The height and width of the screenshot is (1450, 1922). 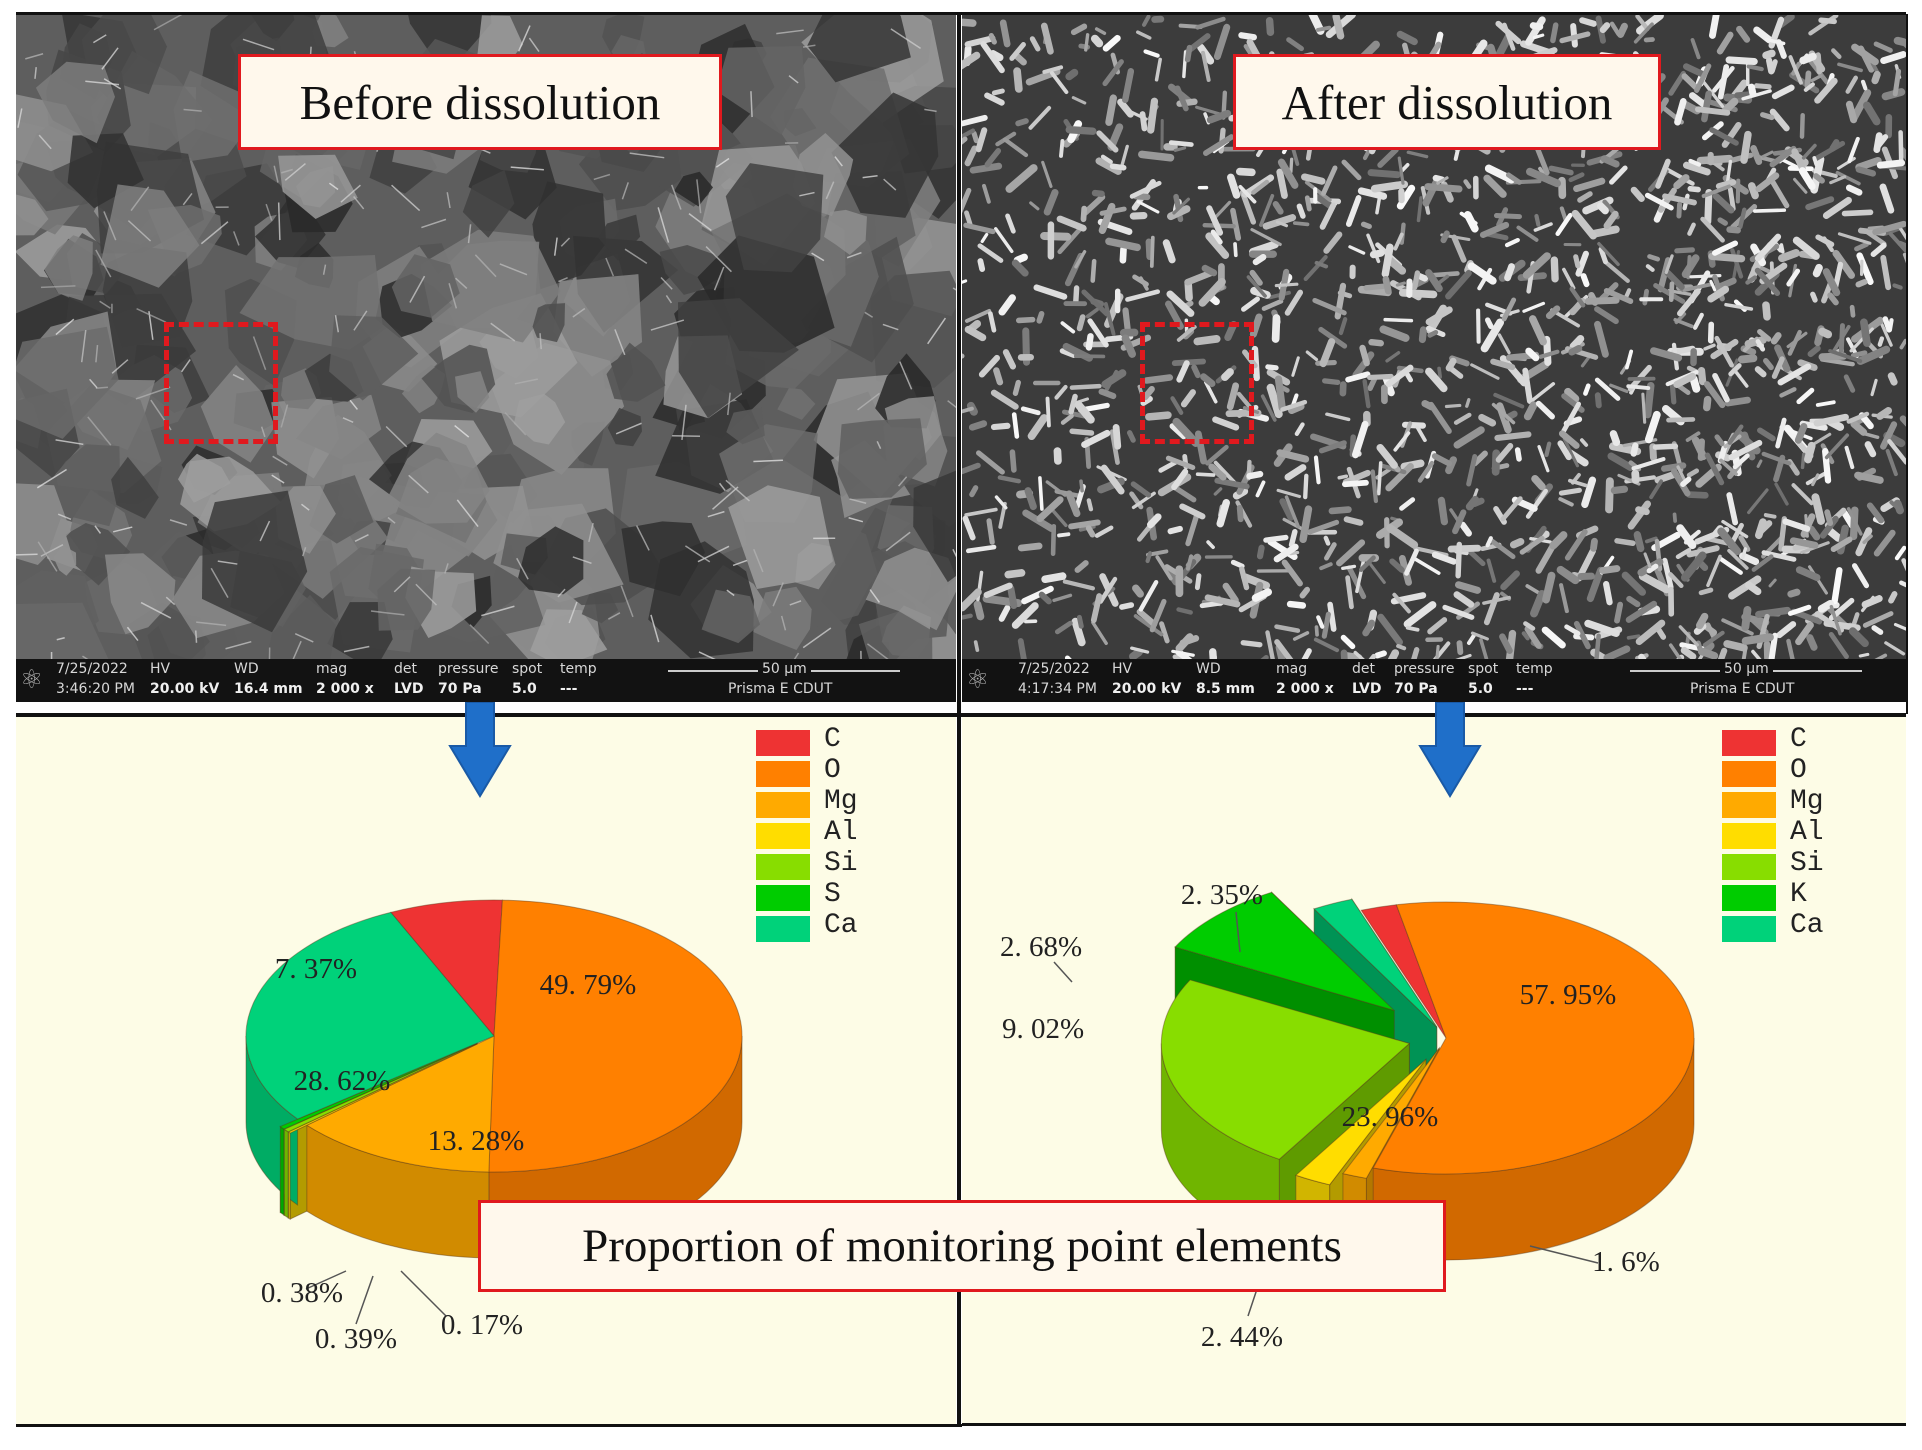 I want to click on legend-label: Si, so click(x=1807, y=863).